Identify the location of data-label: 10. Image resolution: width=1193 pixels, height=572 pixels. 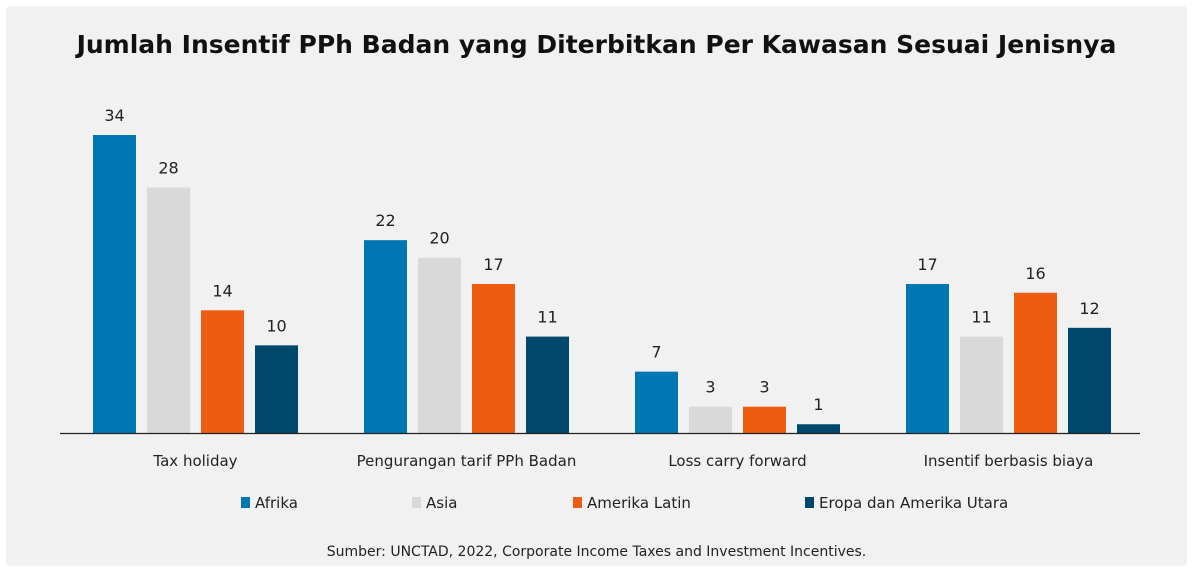
(276, 325).